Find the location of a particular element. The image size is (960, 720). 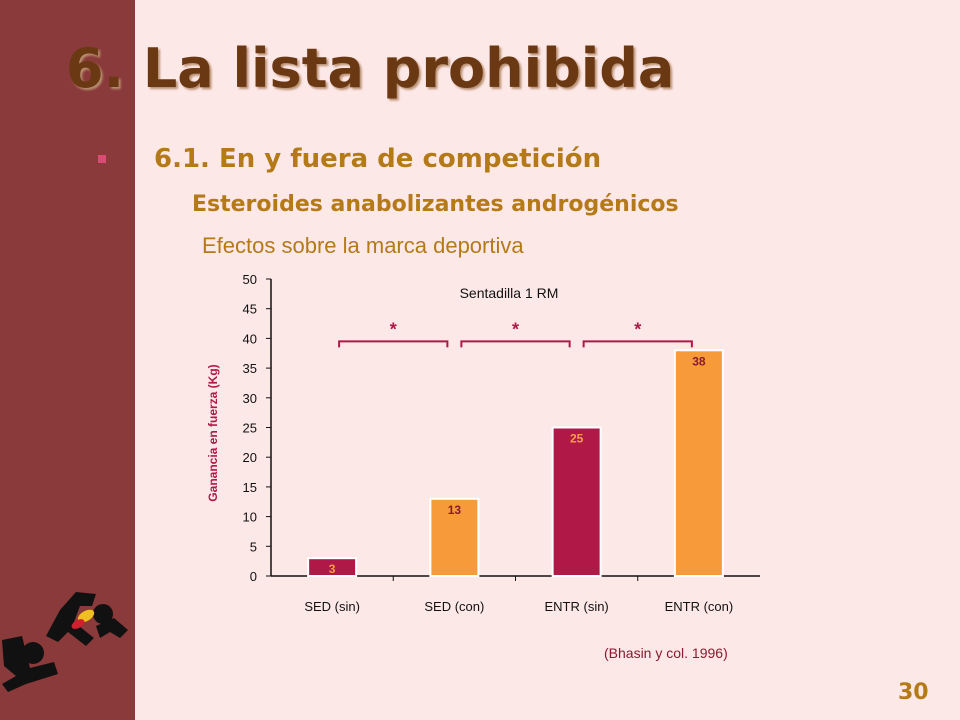

chart-title: Sentadilla 1 RM is located at coordinates (509, 293).